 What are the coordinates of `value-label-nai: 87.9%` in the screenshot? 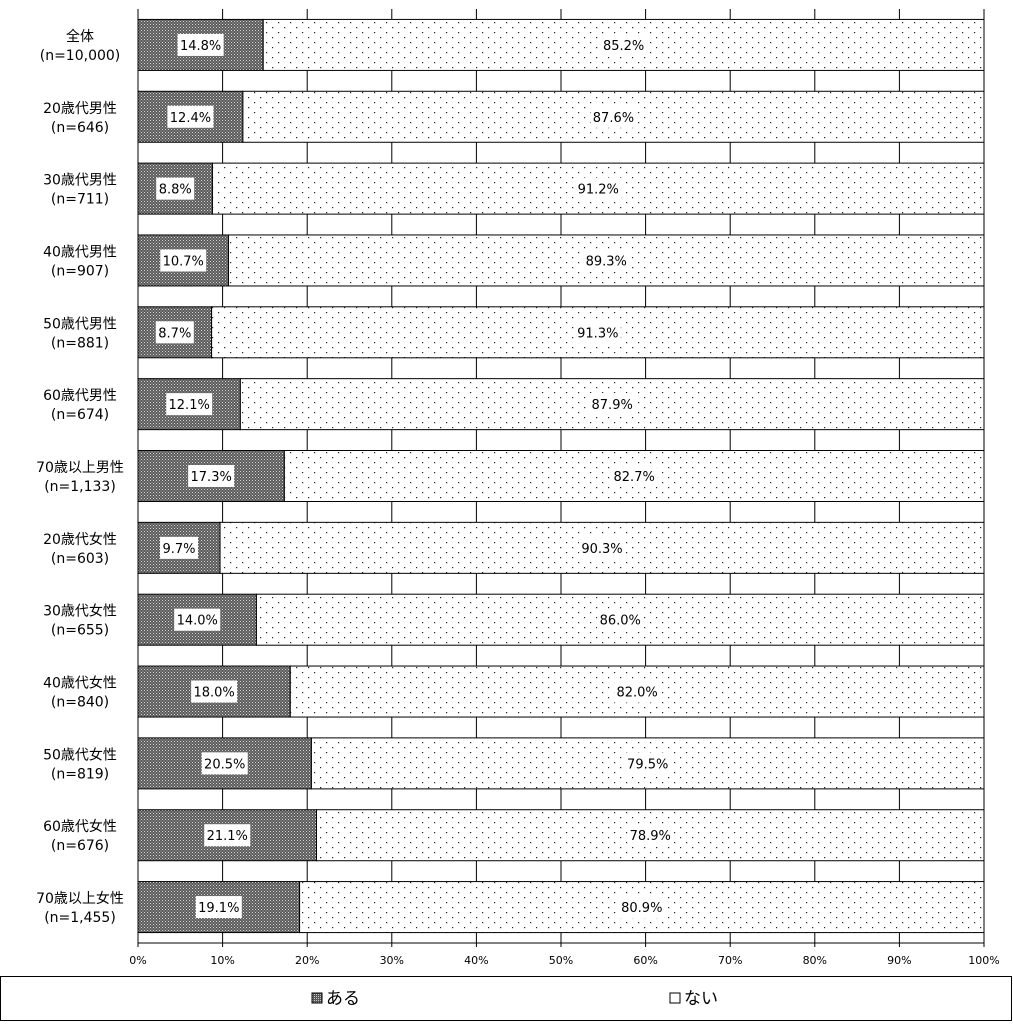 It's located at (612, 405).